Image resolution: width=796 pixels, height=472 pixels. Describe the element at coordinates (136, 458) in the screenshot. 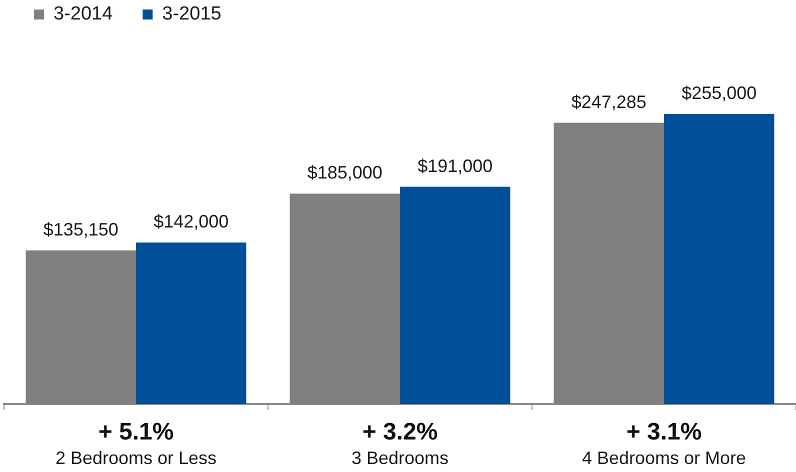

I see `x-tick-label: 2 Bedrooms or Less` at that location.